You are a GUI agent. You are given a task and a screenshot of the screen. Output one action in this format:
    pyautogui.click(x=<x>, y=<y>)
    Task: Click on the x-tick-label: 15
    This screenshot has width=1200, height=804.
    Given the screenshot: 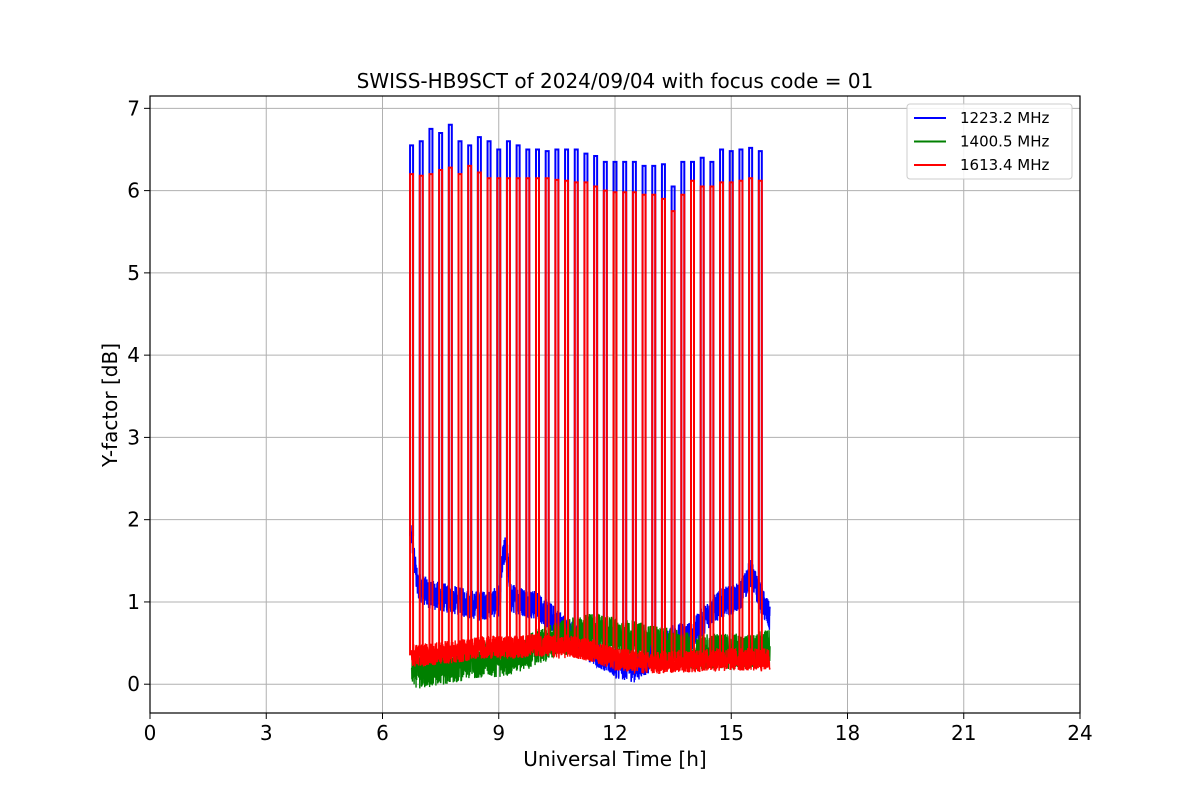 What is the action you would take?
    pyautogui.click(x=731, y=733)
    